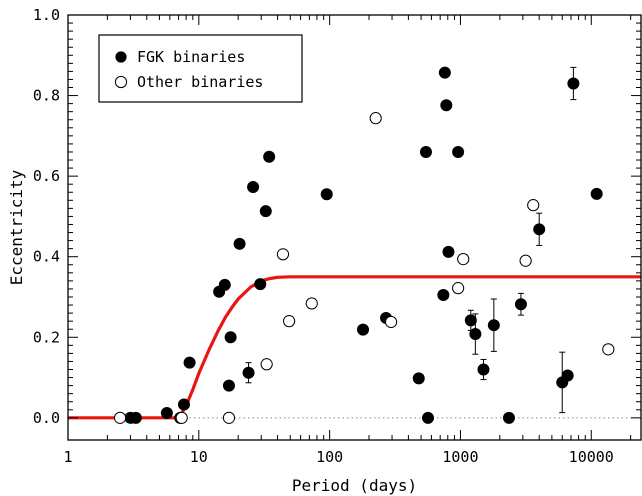 The height and width of the screenshot is (496, 642). Describe the element at coordinates (121, 82) in the screenshot. I see `legend-marker-other` at that location.